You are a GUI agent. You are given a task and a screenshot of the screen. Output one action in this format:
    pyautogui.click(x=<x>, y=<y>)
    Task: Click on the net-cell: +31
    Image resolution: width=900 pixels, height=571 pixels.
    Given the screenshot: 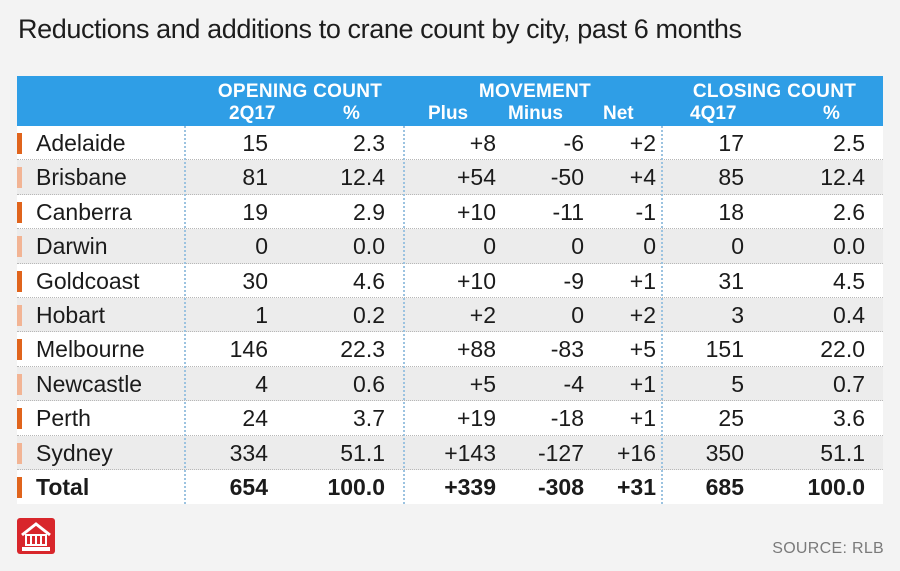 What is the action you would take?
    pyautogui.click(x=636, y=486)
    